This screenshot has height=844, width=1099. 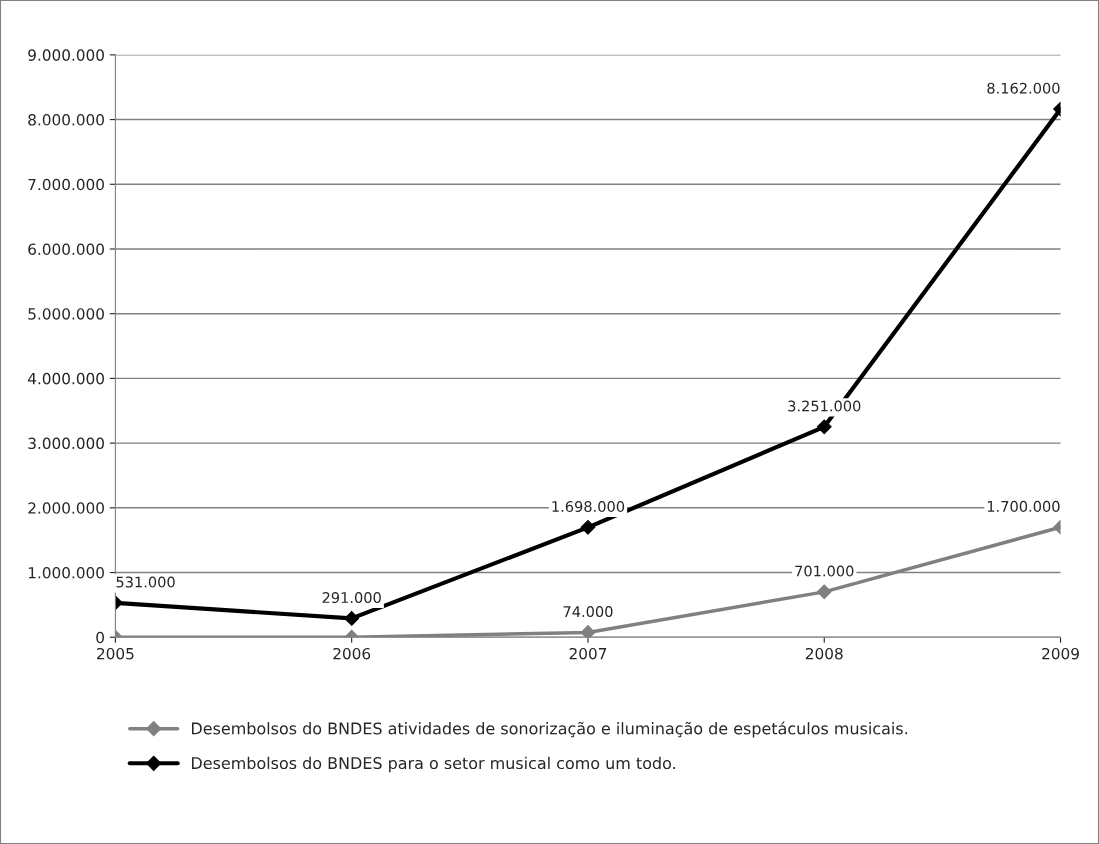 I want to click on y-tick-label: 1.000.000, so click(x=66, y=572).